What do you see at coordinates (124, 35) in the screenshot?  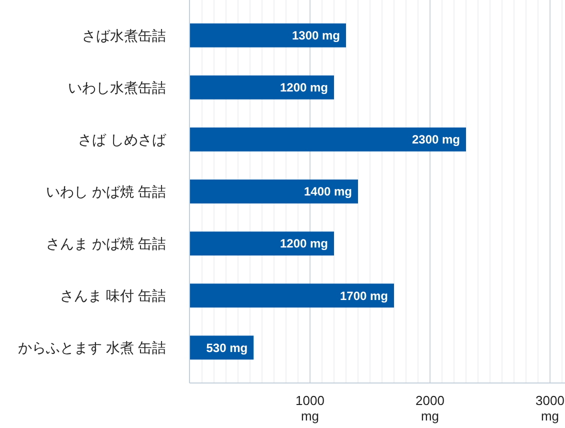 I see `y-tick-label: さば水煮缶詰` at bounding box center [124, 35].